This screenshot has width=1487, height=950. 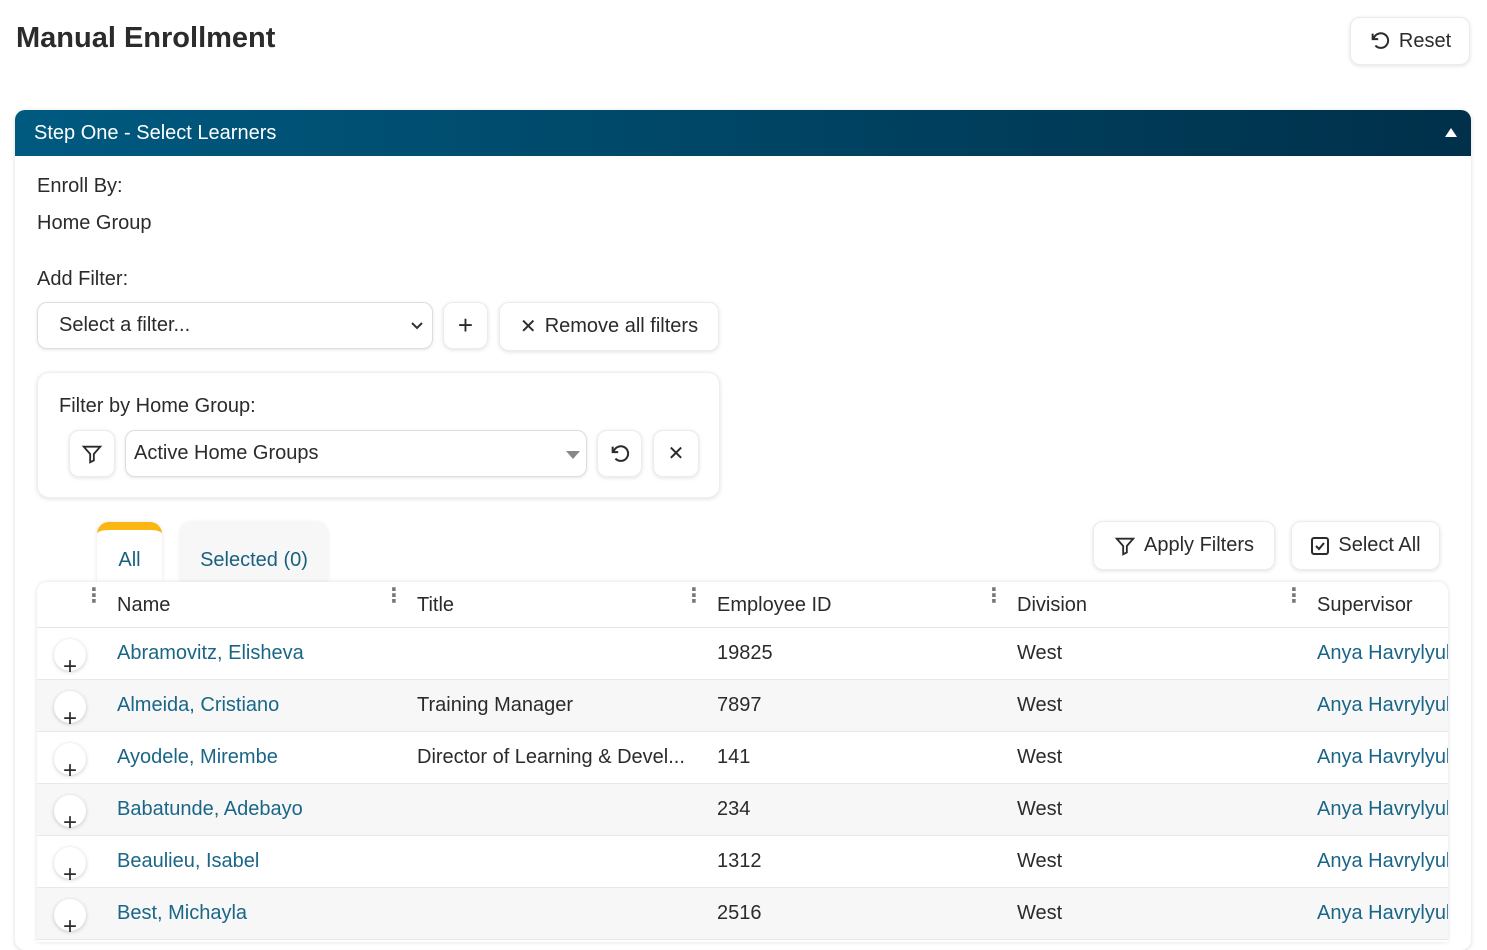 I want to click on learner-name-link: Beaulieu, Isabel, so click(x=188, y=861).